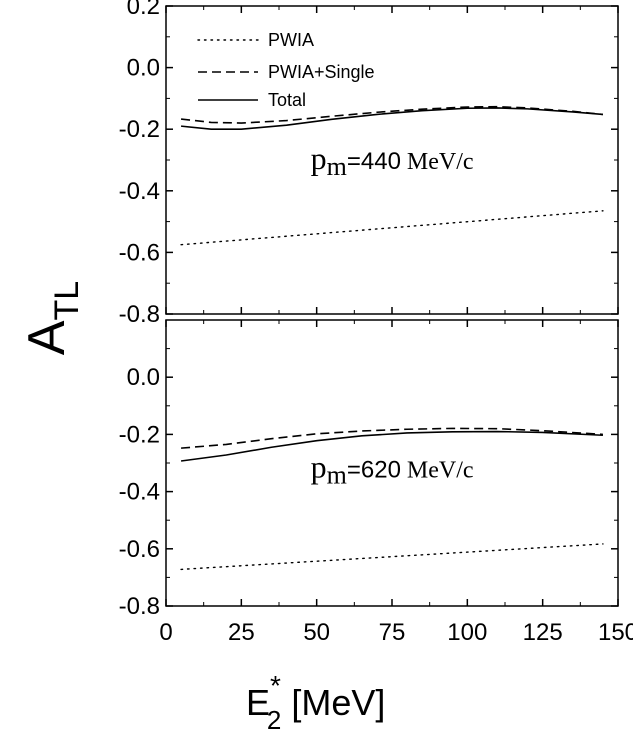 The height and width of the screenshot is (734, 633). I want to click on legend-entry: PWIA, so click(291, 40).